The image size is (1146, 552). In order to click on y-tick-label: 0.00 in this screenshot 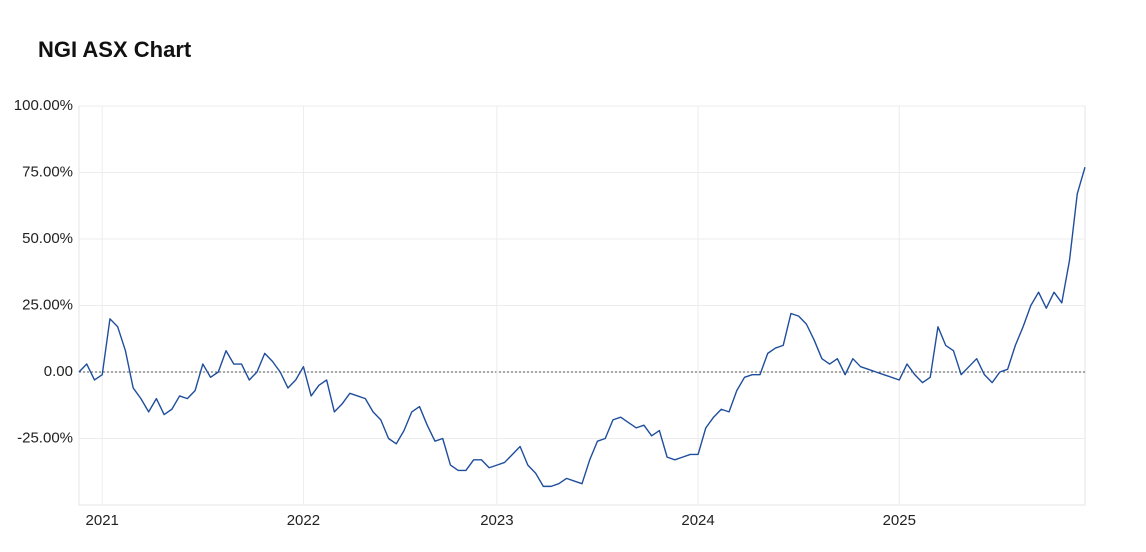, I will do `click(58, 371)`.